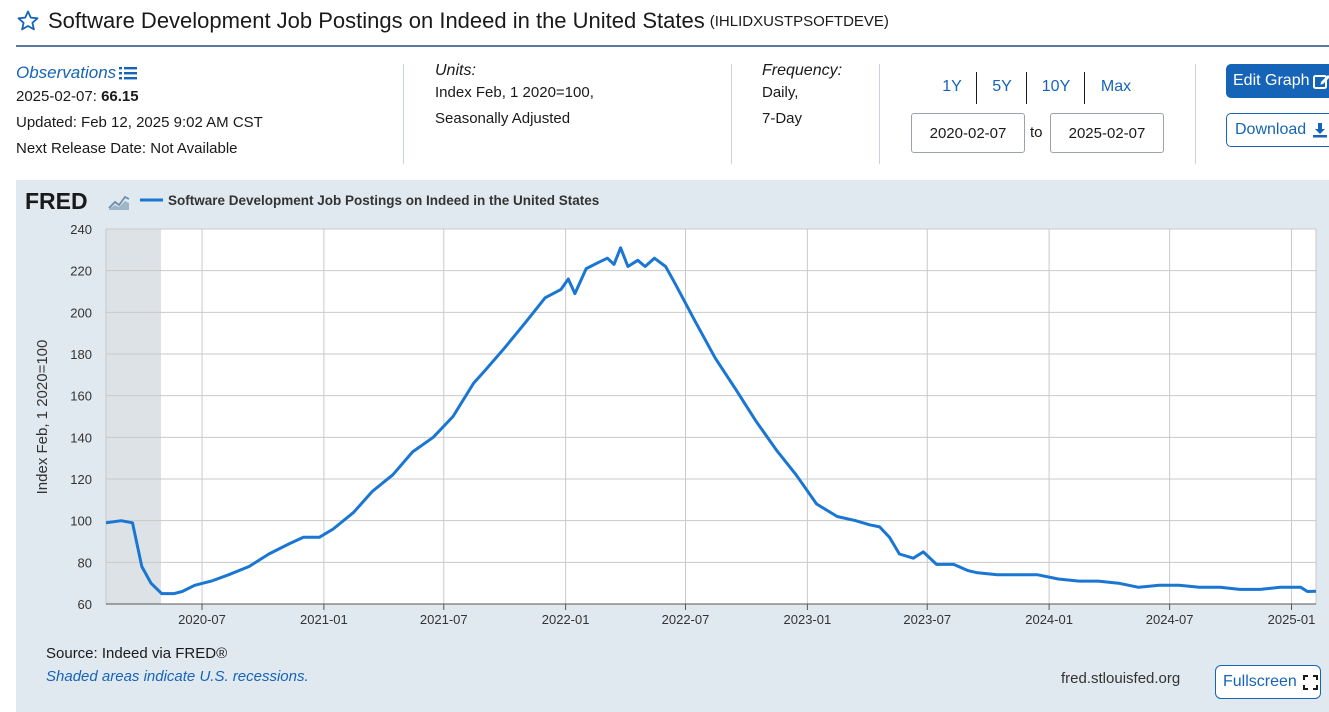  Describe the element at coordinates (127, 148) in the screenshot. I see `next-release-text: Next Release Date: Not Available` at that location.